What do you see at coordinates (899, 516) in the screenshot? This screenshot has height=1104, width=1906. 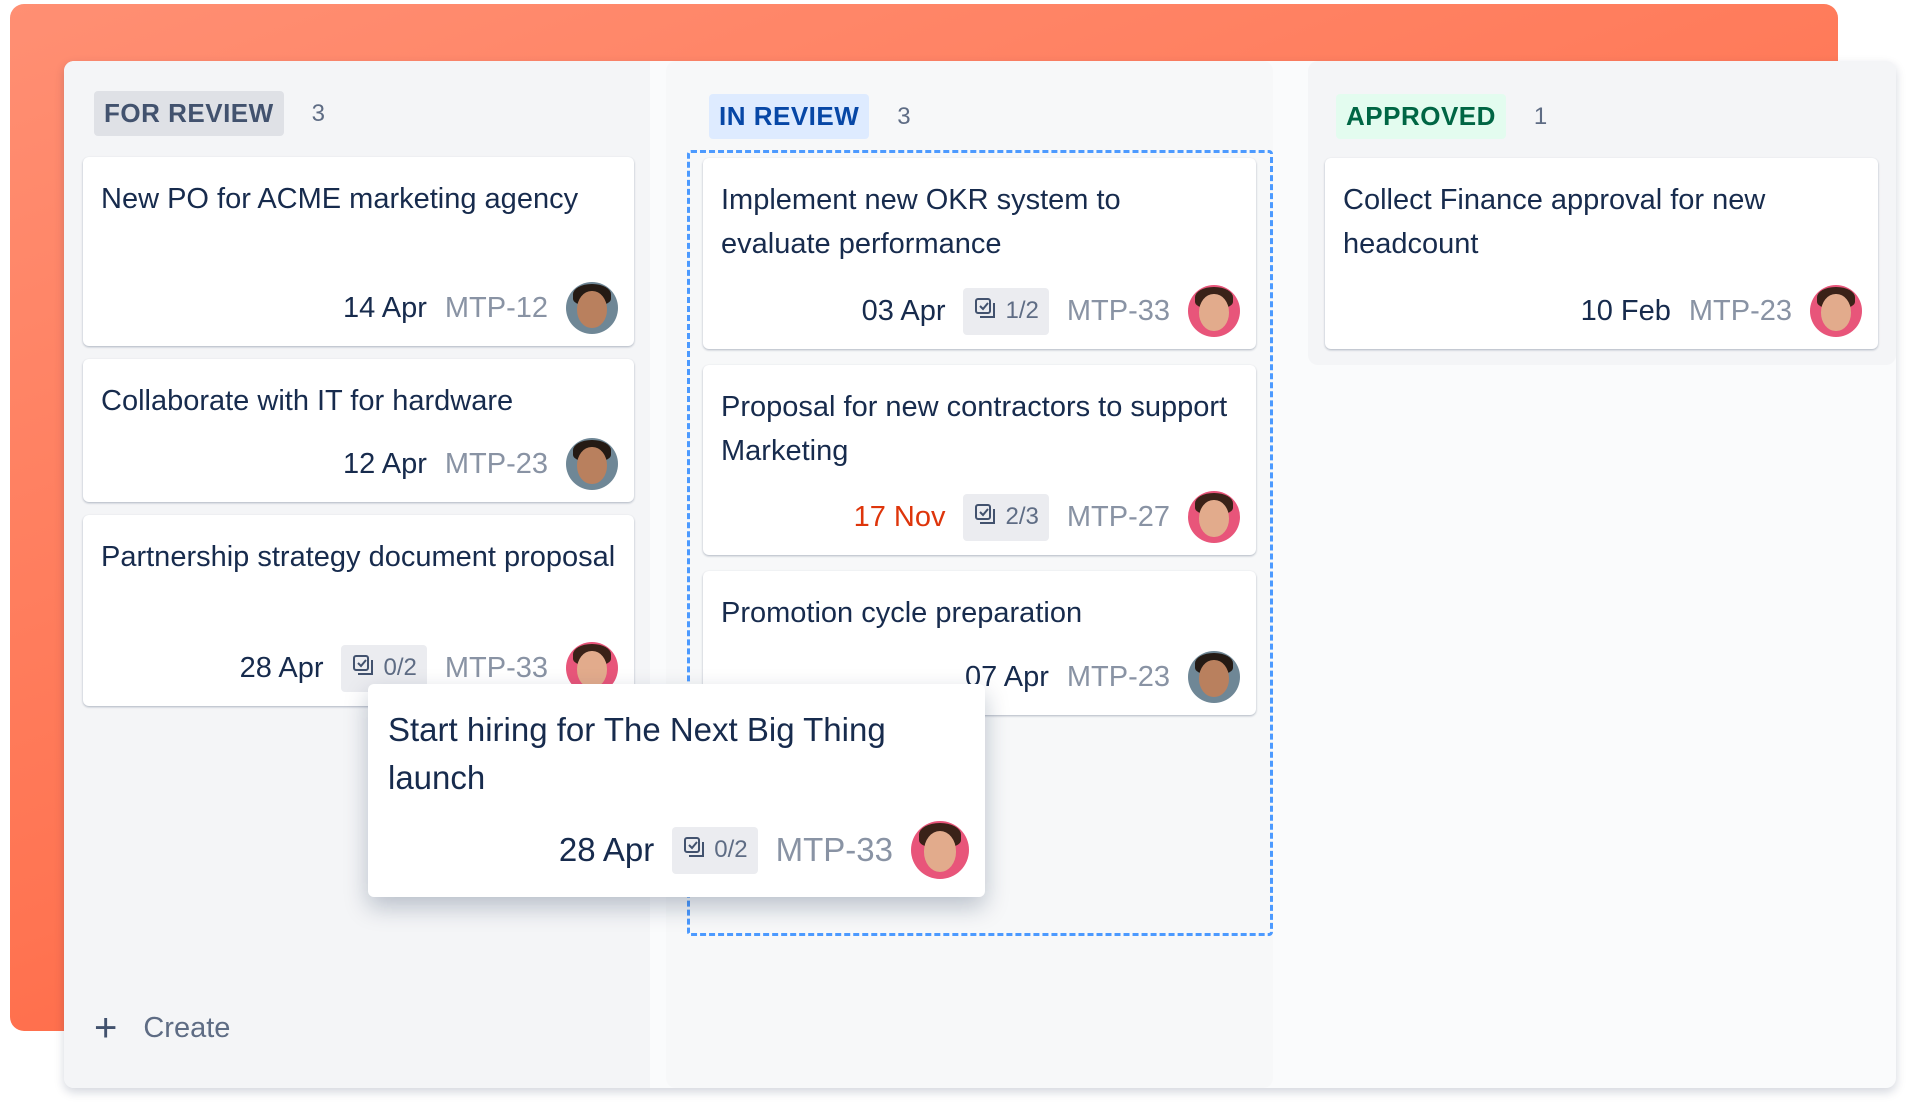 I see `due-date: 17 Nov` at bounding box center [899, 516].